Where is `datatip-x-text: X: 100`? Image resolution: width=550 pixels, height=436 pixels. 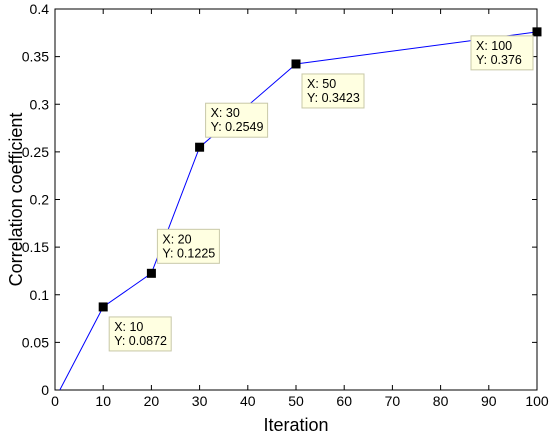 datatip-x-text: X: 100 is located at coordinates (494, 46).